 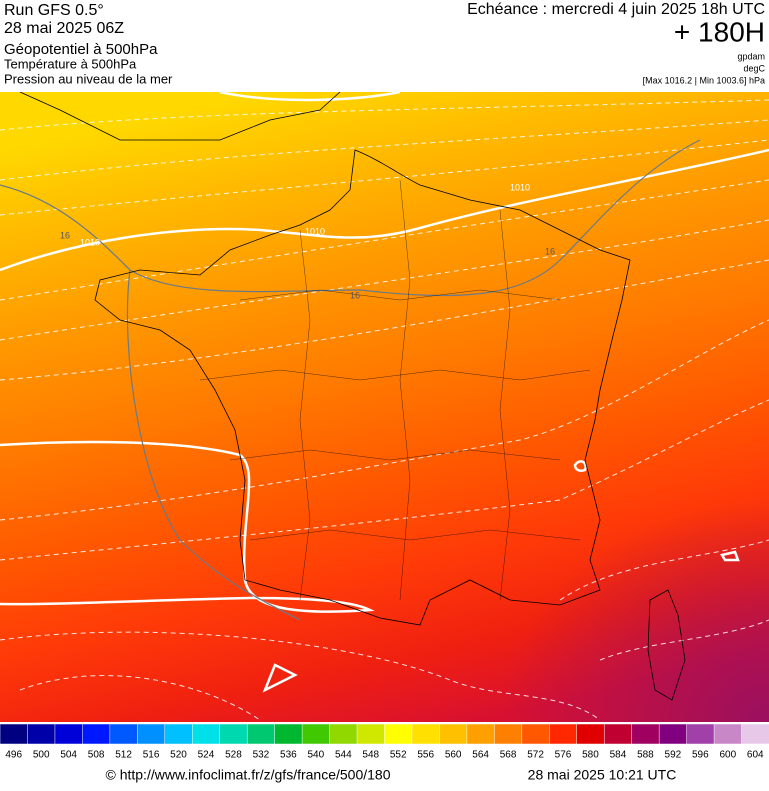 I want to click on unit: gpdam, so click(x=751, y=56).